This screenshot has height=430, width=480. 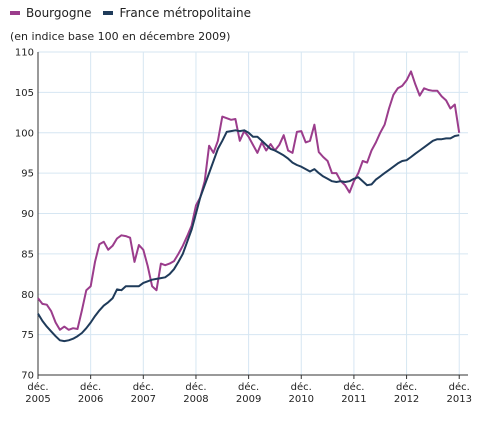 What do you see at coordinates (108, 13) in the screenshot?
I see `legend-swatch-france` at bounding box center [108, 13].